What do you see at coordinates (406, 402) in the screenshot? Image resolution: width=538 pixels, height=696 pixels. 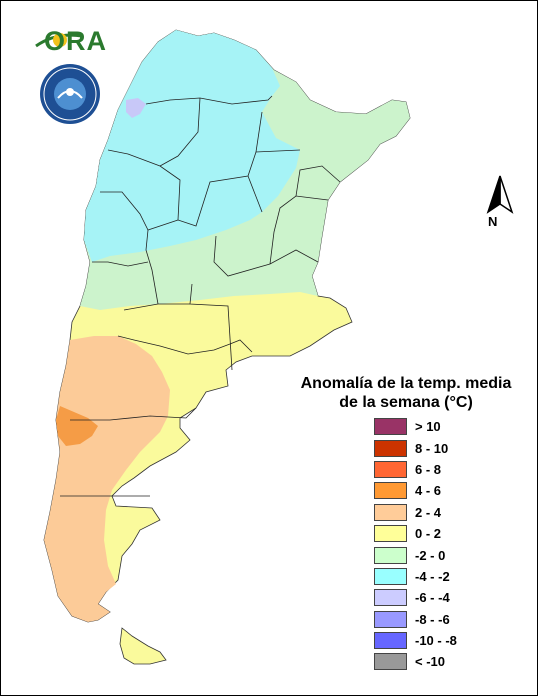 I see `legend-title-line-2: de la semana (°C)` at bounding box center [406, 402].